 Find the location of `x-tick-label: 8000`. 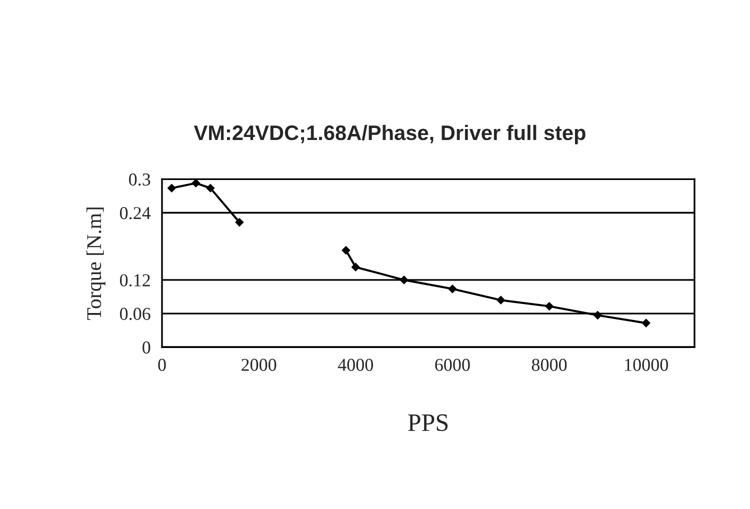

x-tick-label: 8000 is located at coordinates (549, 364).